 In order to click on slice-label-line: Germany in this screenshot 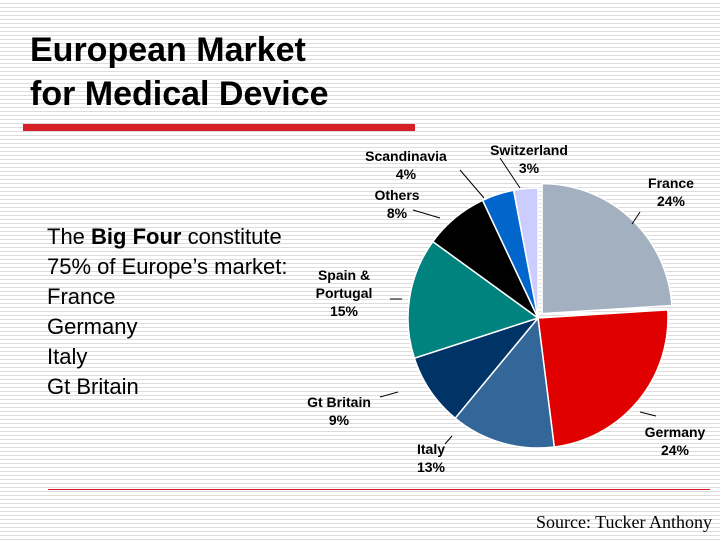, I will do `click(675, 432)`.